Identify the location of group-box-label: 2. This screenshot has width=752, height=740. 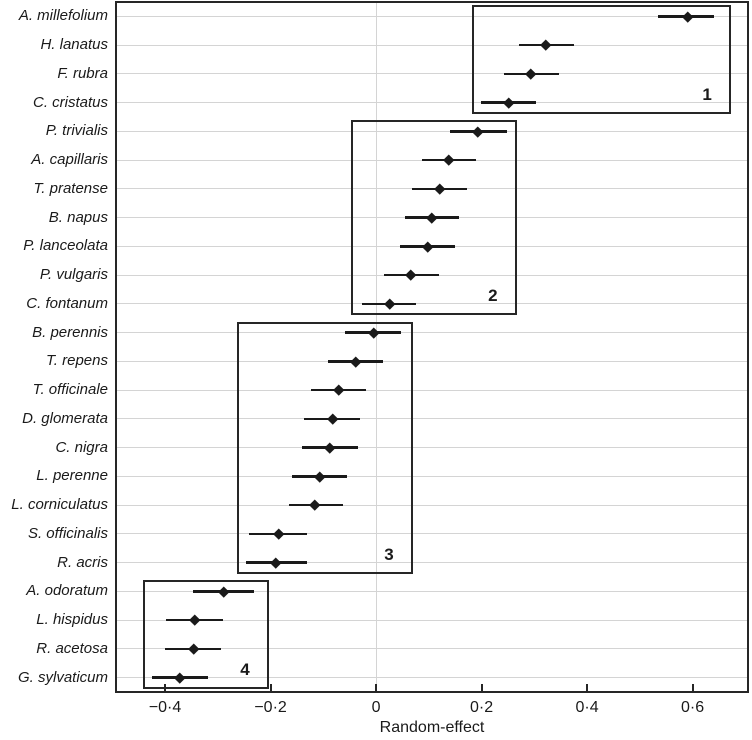
(493, 295).